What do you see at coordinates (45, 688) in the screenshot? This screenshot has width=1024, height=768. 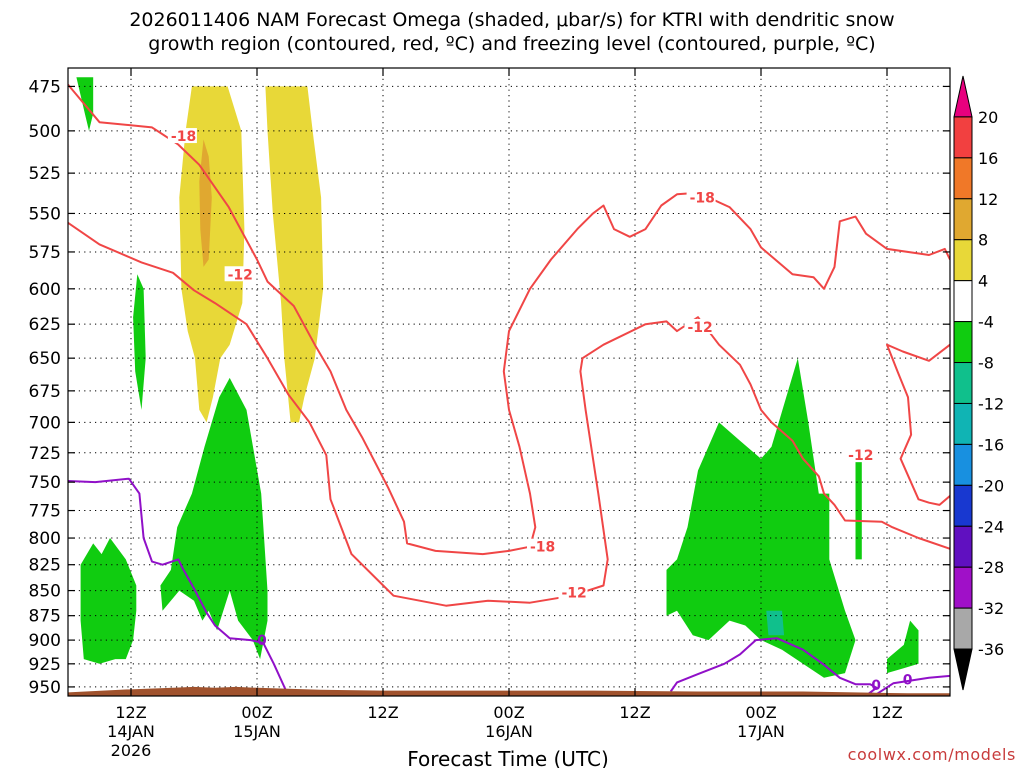 I see `y-tick-label: 950` at bounding box center [45, 688].